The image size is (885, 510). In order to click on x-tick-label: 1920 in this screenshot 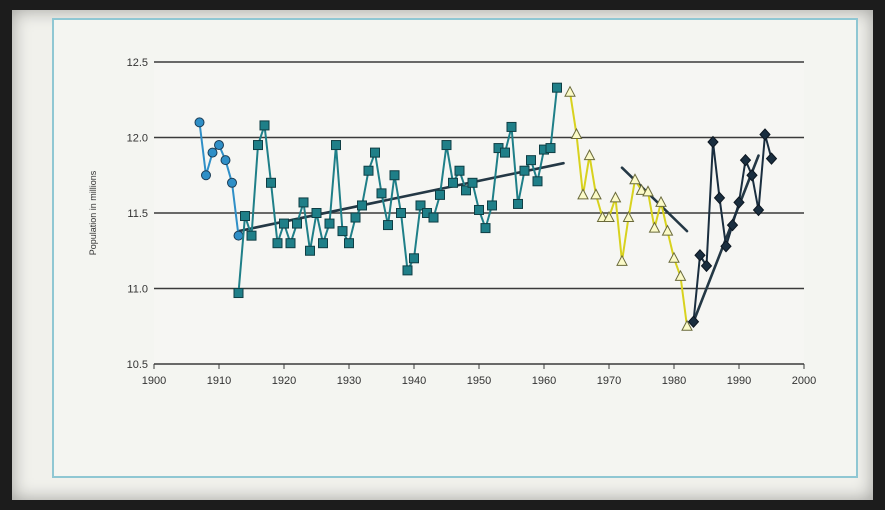, I will do `click(284, 381)`.